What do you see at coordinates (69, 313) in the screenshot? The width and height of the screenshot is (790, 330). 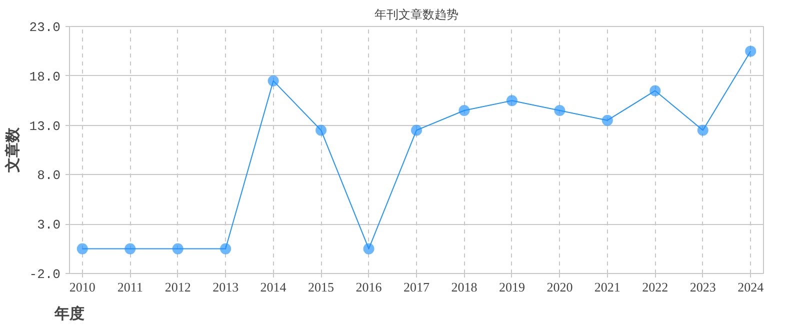 I see `x-axis-title: 年度` at bounding box center [69, 313].